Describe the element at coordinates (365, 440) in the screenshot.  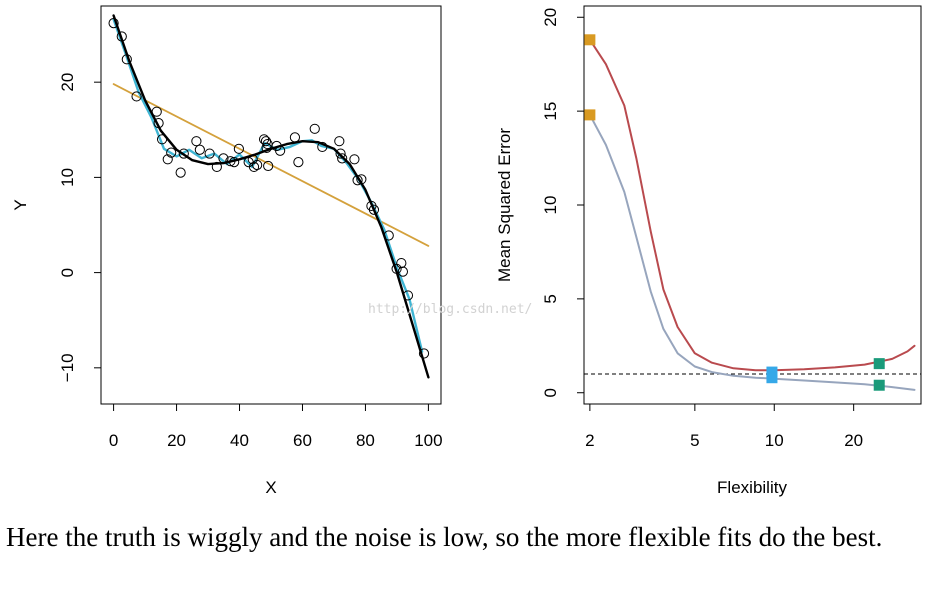
I see `left-x-tick-label: 80` at that location.